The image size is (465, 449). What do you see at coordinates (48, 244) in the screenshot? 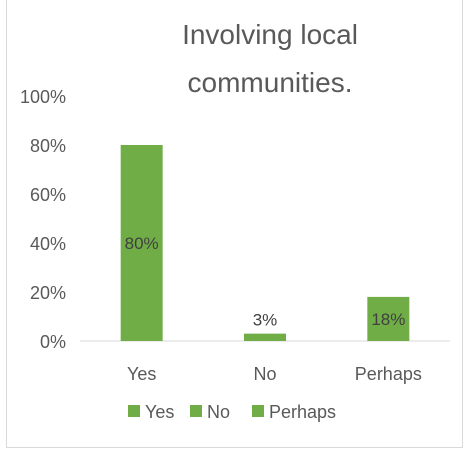
I see `y-tick-label: 40%` at bounding box center [48, 244].